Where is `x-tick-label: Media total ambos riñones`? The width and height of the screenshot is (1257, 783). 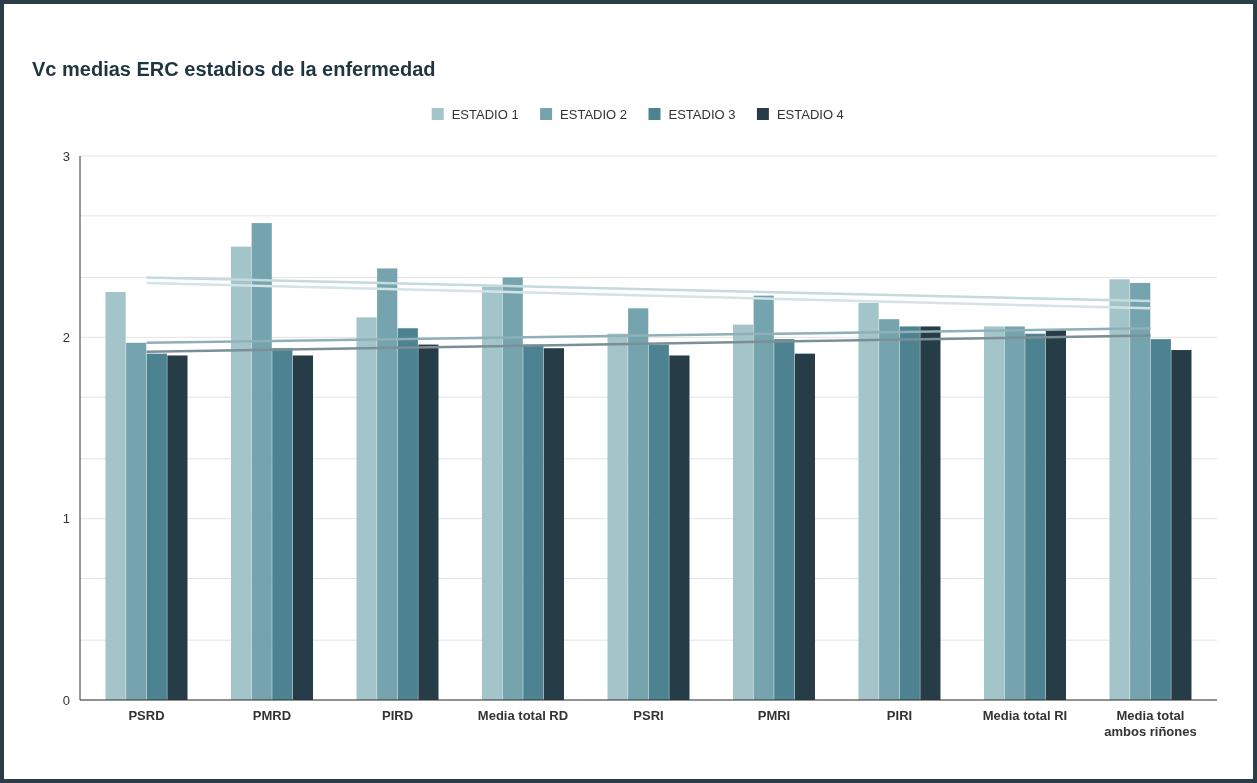
x-tick-label: Media total ambos riñones is located at coordinates (1150, 723).